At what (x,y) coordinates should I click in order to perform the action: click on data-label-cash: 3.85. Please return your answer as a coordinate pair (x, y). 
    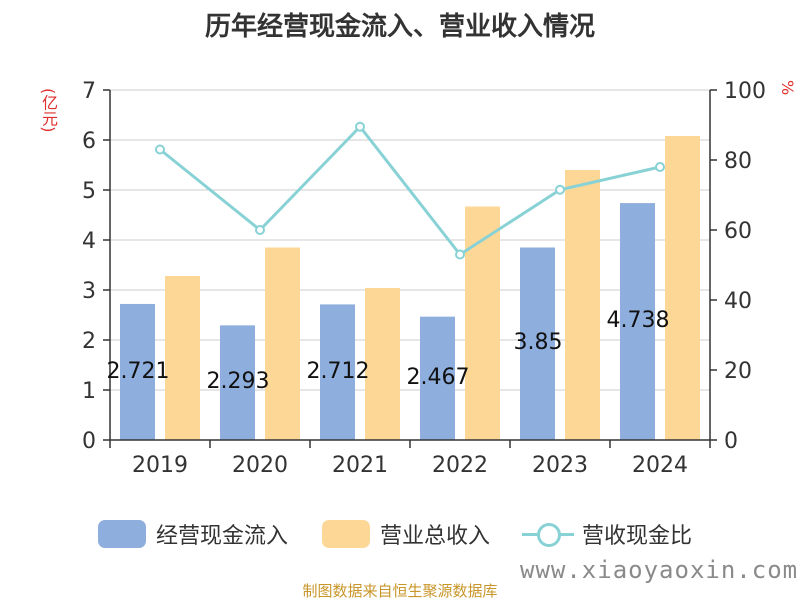
    Looking at the image, I should click on (538, 342).